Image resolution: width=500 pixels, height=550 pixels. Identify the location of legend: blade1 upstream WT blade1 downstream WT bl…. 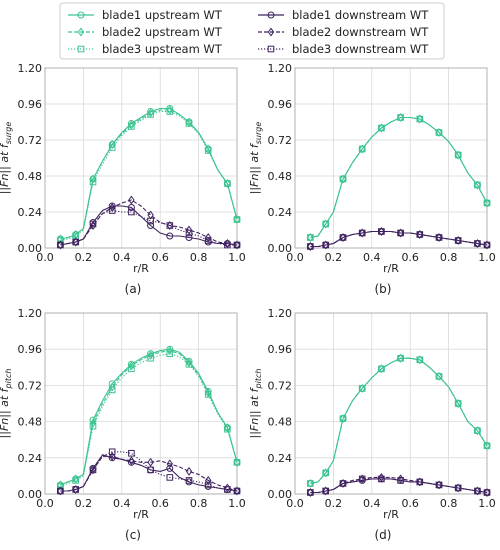
(252, 31).